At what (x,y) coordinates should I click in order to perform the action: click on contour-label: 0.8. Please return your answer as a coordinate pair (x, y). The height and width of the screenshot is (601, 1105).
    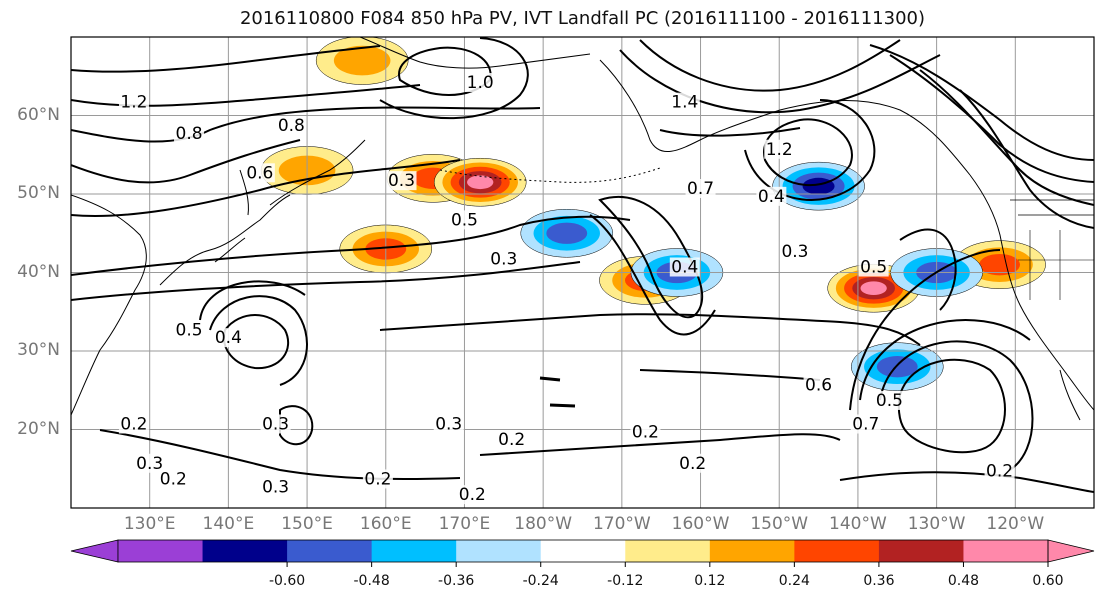
    Looking at the image, I should click on (189, 134).